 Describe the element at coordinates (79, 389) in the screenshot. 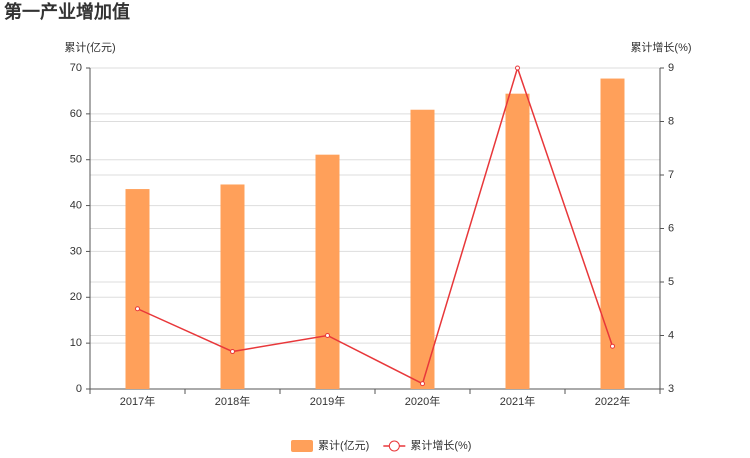

I see `y-tick-label: 0` at that location.